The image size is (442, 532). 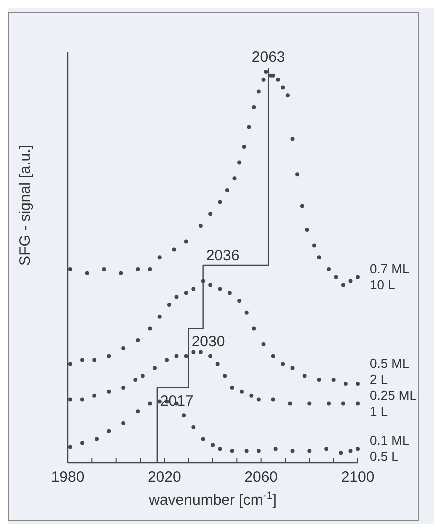 I want to click on x-tick-label: 2020, so click(x=165, y=477).